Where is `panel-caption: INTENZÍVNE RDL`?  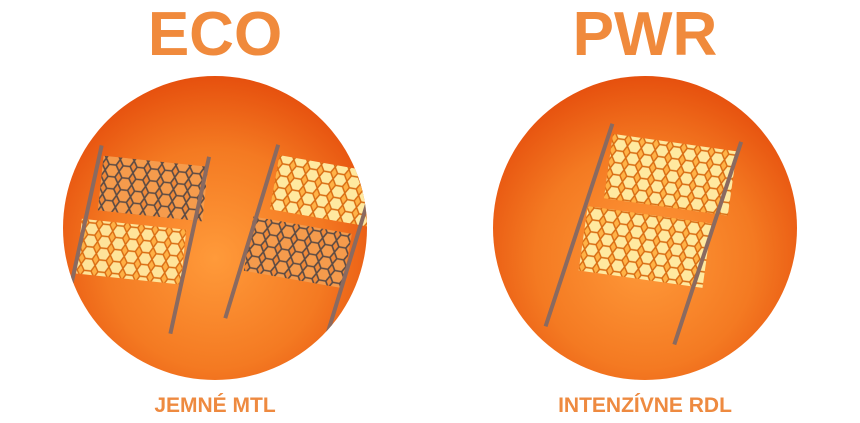
panel-caption: INTENZÍVNE RDL is located at coordinates (645, 405).